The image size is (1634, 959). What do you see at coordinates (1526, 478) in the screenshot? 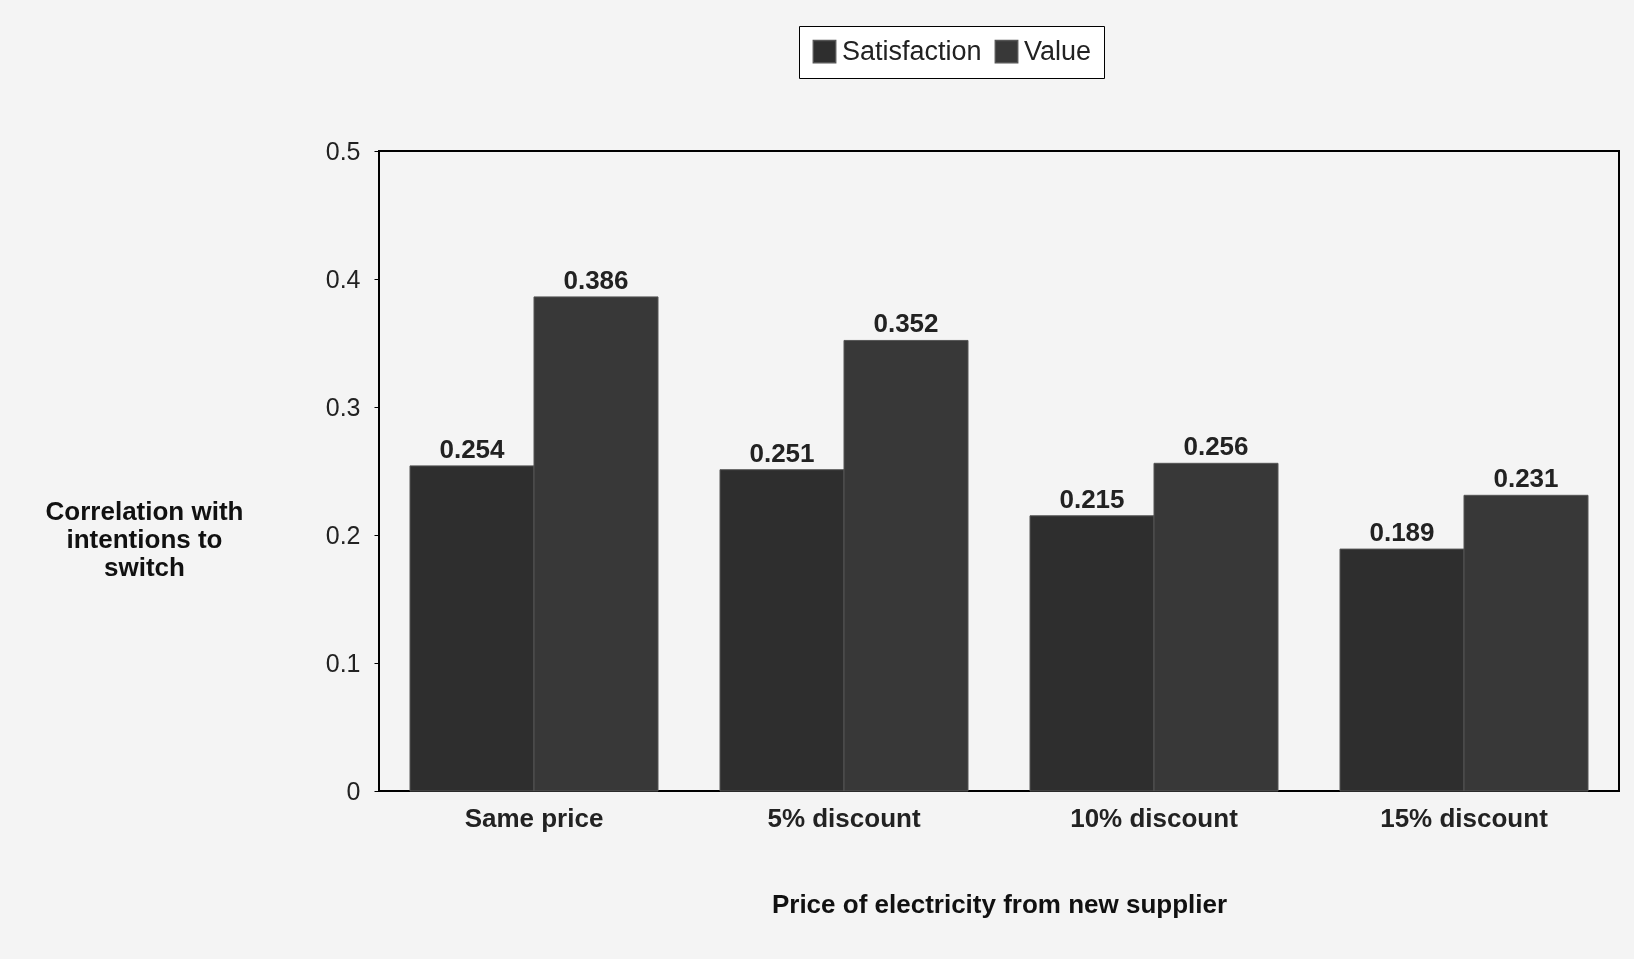
I see `data-label: 0.231` at bounding box center [1526, 478].